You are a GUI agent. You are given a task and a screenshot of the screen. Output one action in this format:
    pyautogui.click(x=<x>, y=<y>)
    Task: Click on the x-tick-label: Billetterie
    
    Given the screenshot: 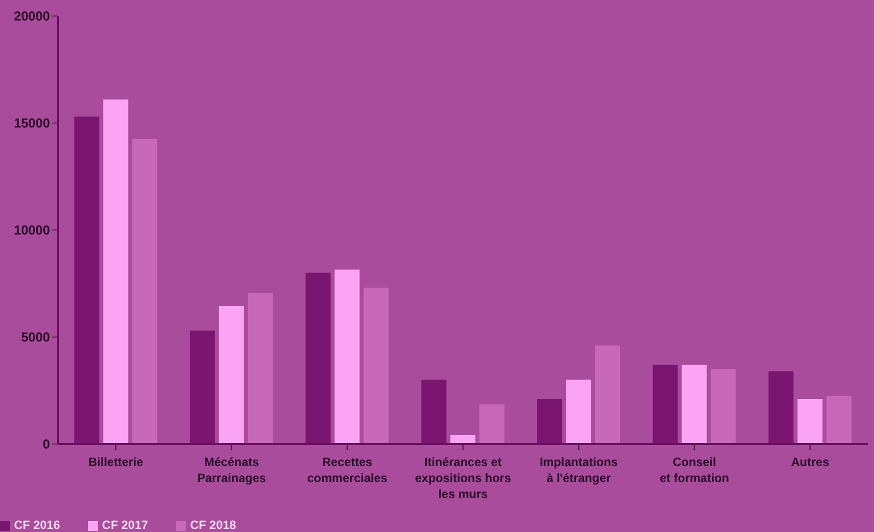 What is the action you would take?
    pyautogui.click(x=116, y=462)
    